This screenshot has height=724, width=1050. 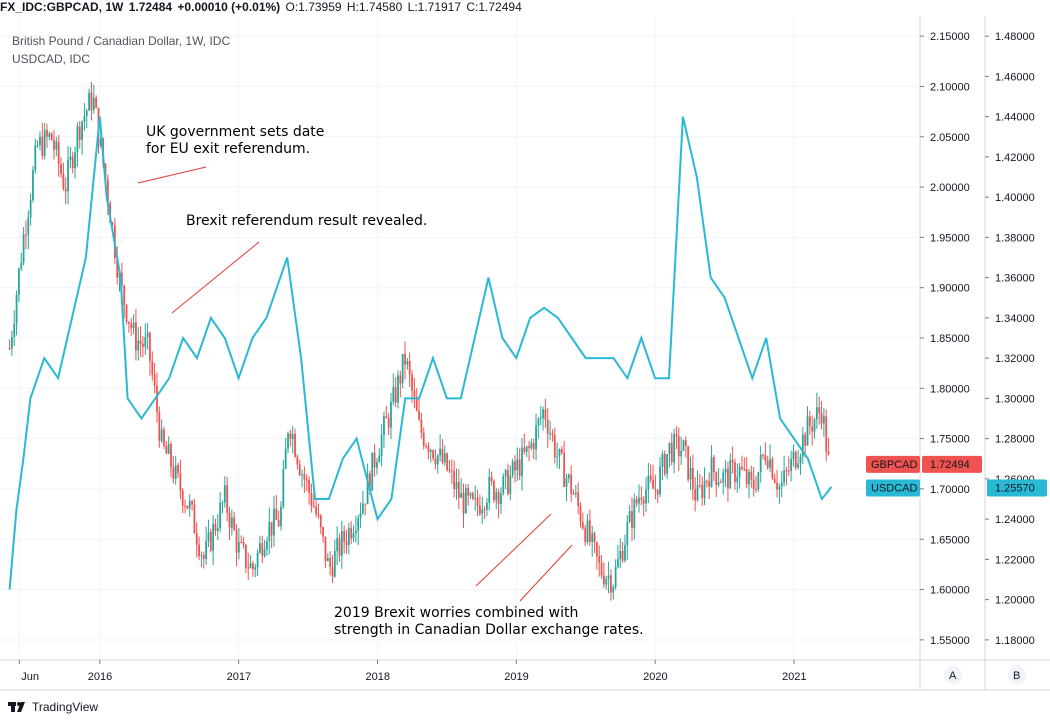 I want to click on usdcad-tick-label: 1.32000, so click(x=1015, y=359).